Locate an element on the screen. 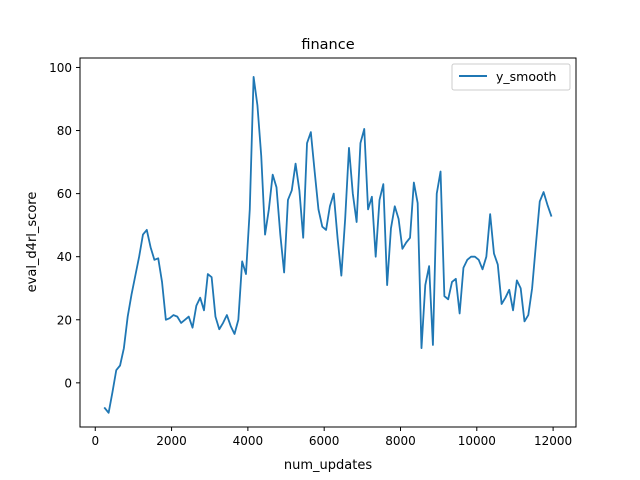 This screenshot has width=640, height=480. y-tick-label: 60 is located at coordinates (64, 194).